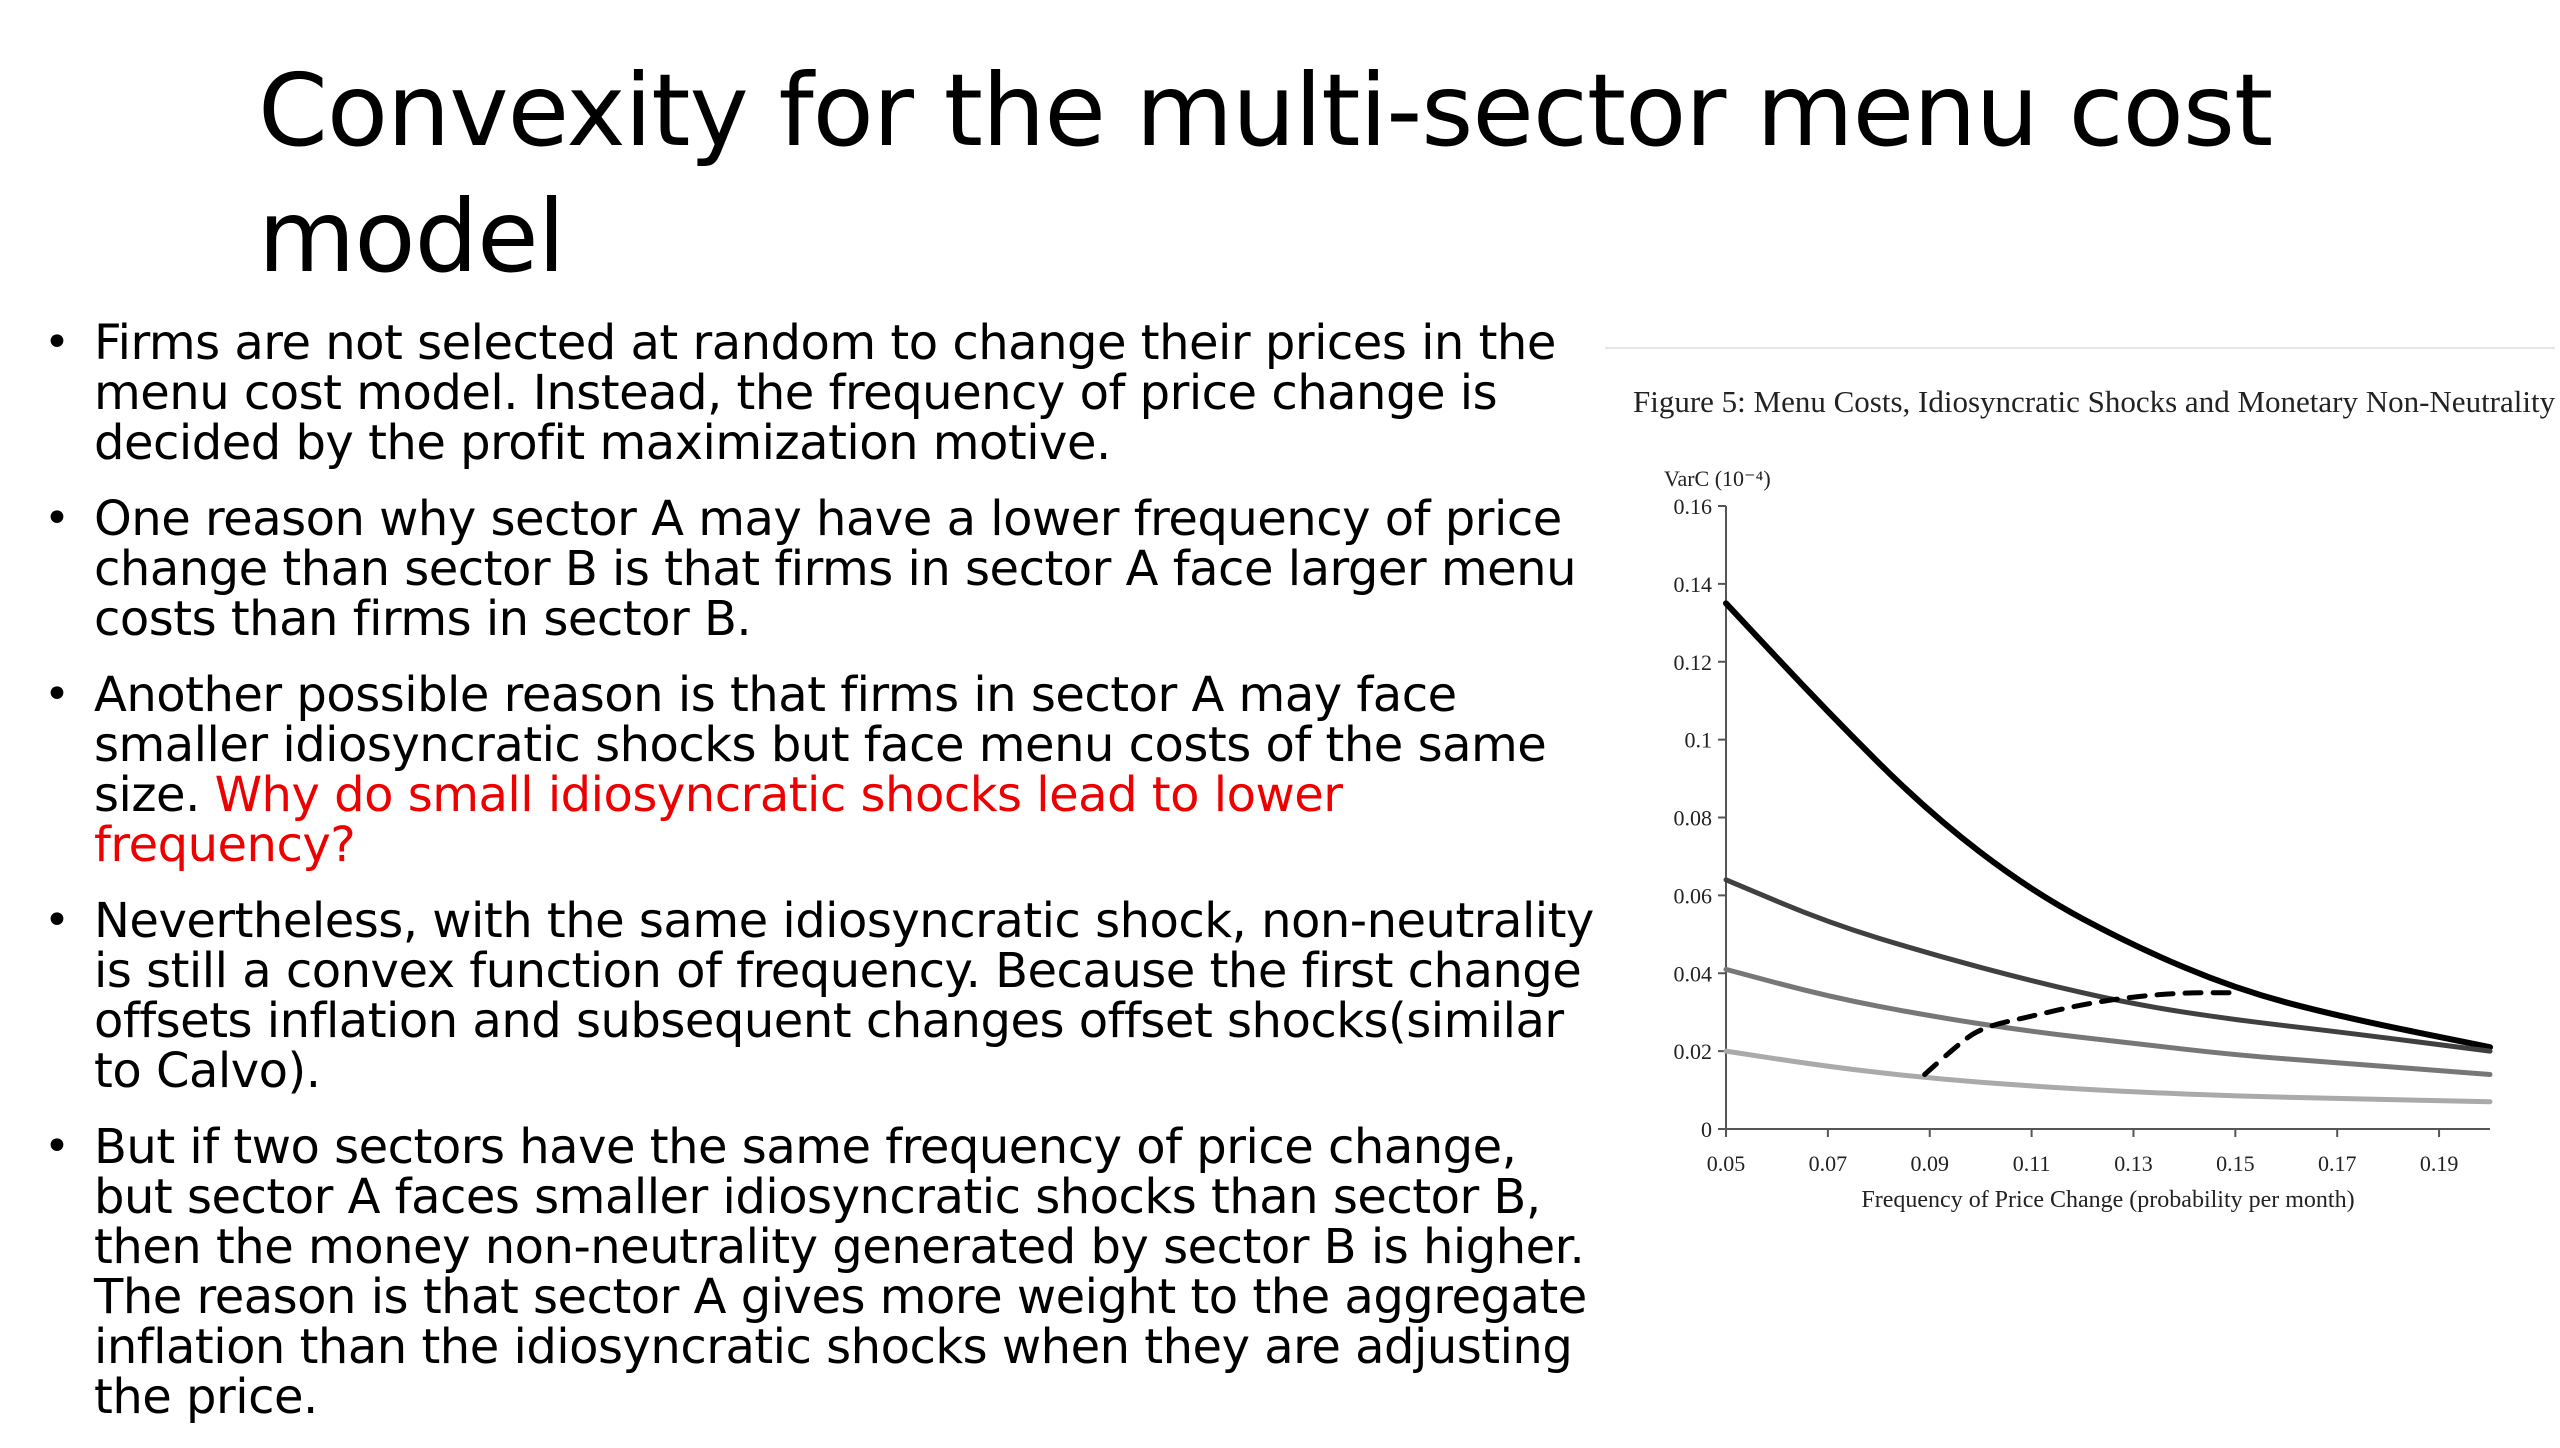 This screenshot has width=2560, height=1448. What do you see at coordinates (1706, 1129) in the screenshot?
I see `y-tick-label: 0` at bounding box center [1706, 1129].